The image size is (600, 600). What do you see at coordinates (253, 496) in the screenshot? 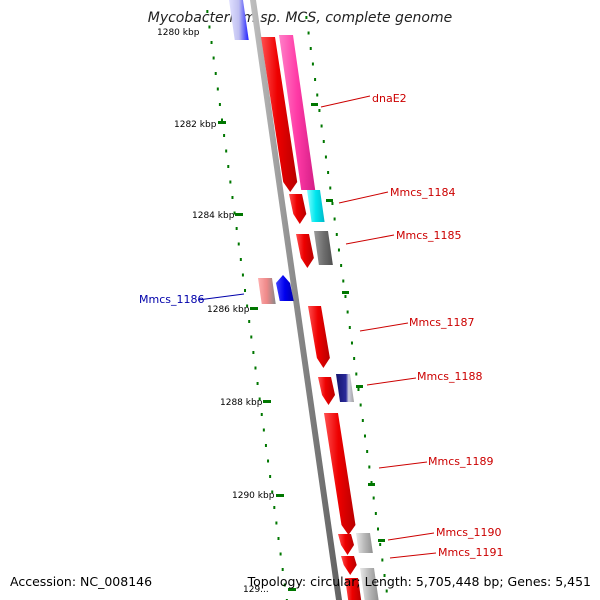
I see `scale-label: 1290 kbp` at bounding box center [253, 496].